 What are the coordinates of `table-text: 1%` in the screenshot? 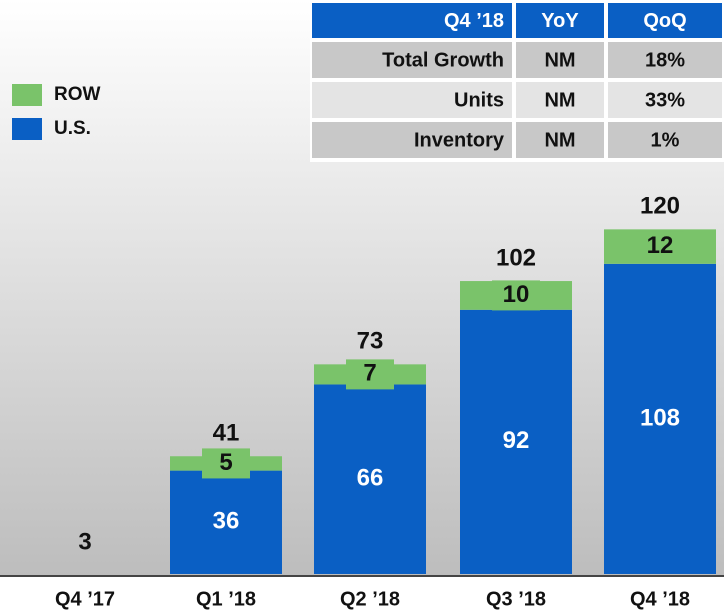 It's located at (665, 140).